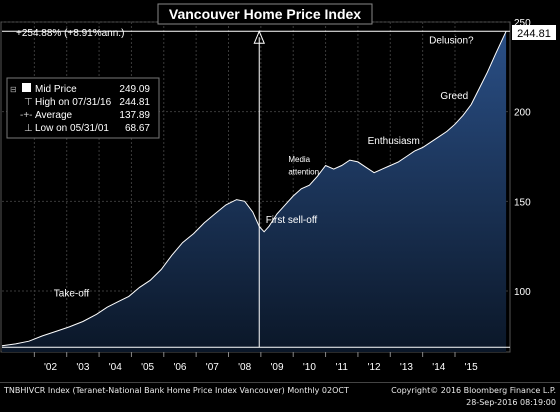 The width and height of the screenshot is (560, 412). Describe the element at coordinates (438, 367) in the screenshot. I see `x-tick-label: '14` at that location.